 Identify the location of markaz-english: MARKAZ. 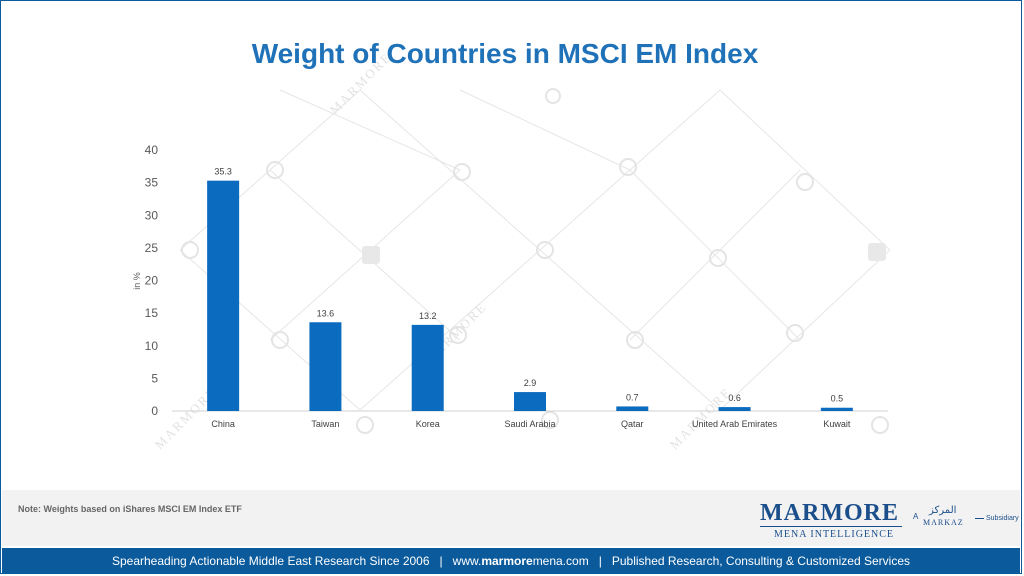
(943, 522).